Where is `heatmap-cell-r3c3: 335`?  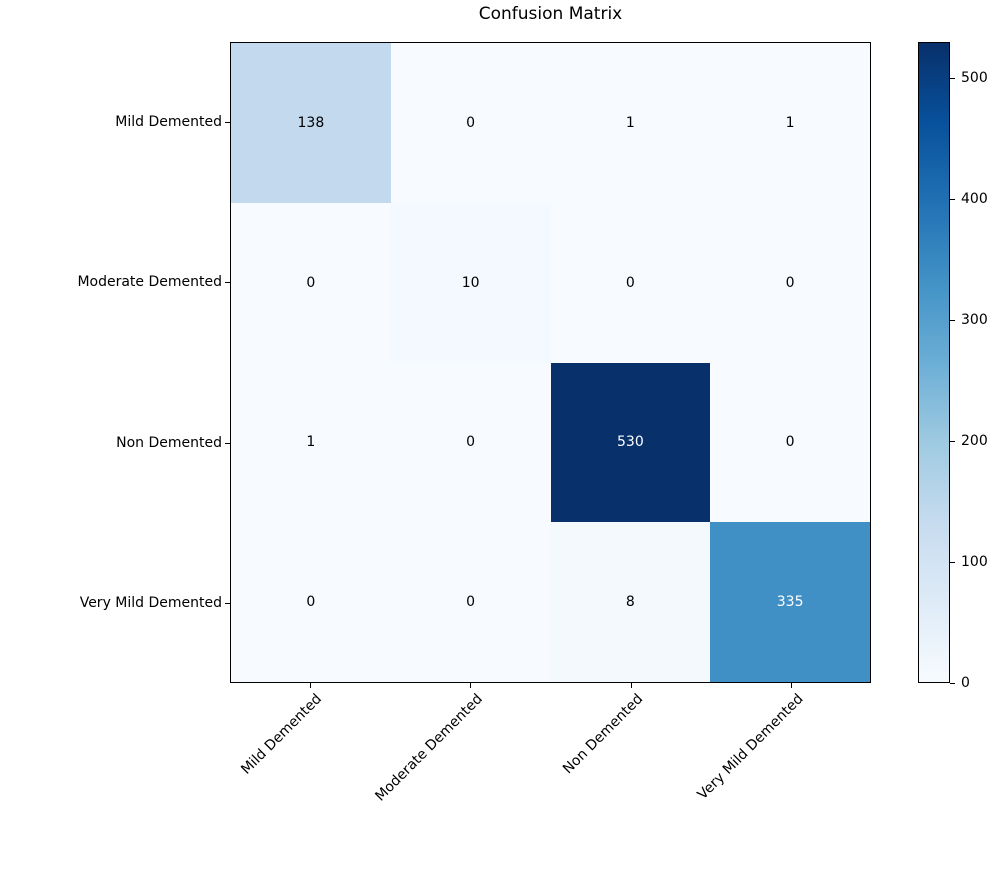
heatmap-cell-r3c3: 335 is located at coordinates (790, 602).